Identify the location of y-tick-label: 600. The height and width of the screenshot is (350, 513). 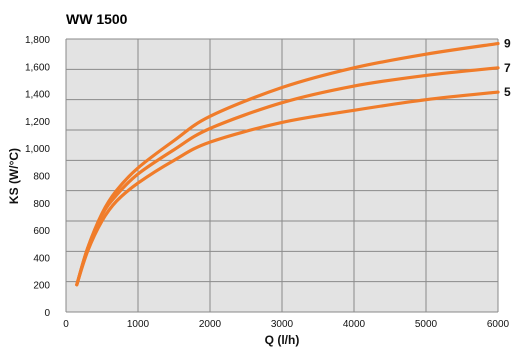
(41, 231).